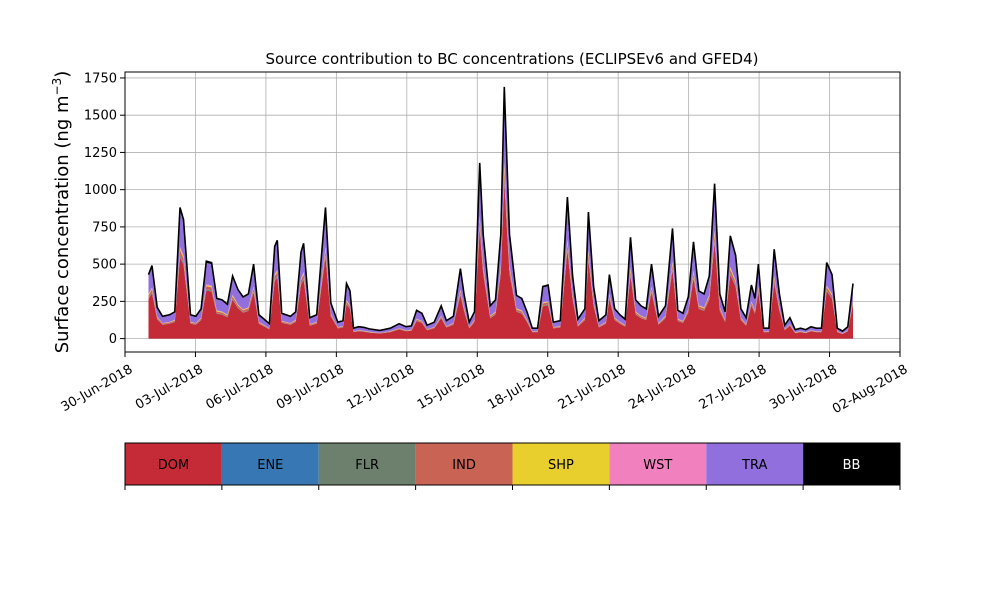 The image size is (1000, 600). I want to click on legend-swatch-ene, so click(270, 464).